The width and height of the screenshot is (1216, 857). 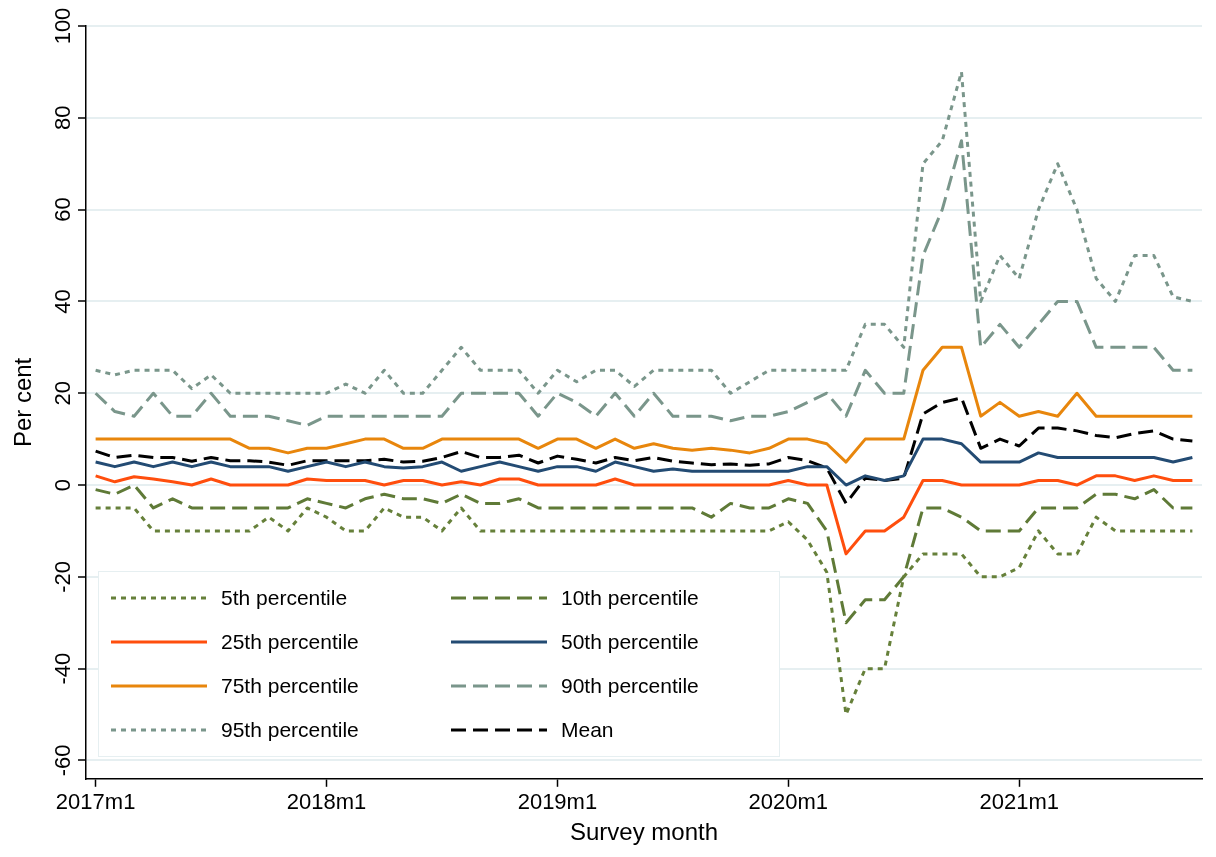 What do you see at coordinates (63, 26) in the screenshot?
I see `y-tick-label: 100` at bounding box center [63, 26].